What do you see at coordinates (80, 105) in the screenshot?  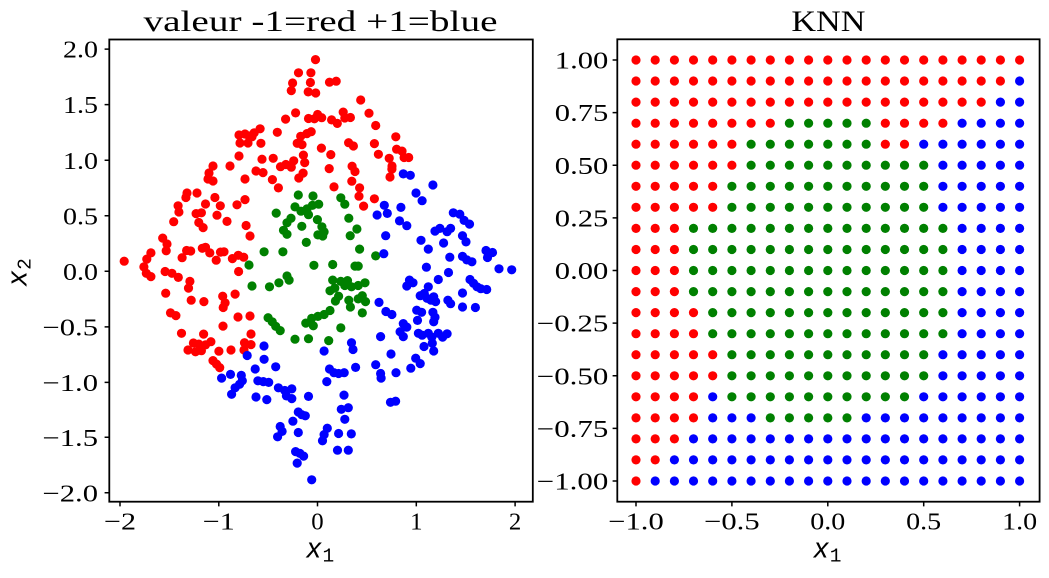 I see `svg-text: 1.5` at bounding box center [80, 105].